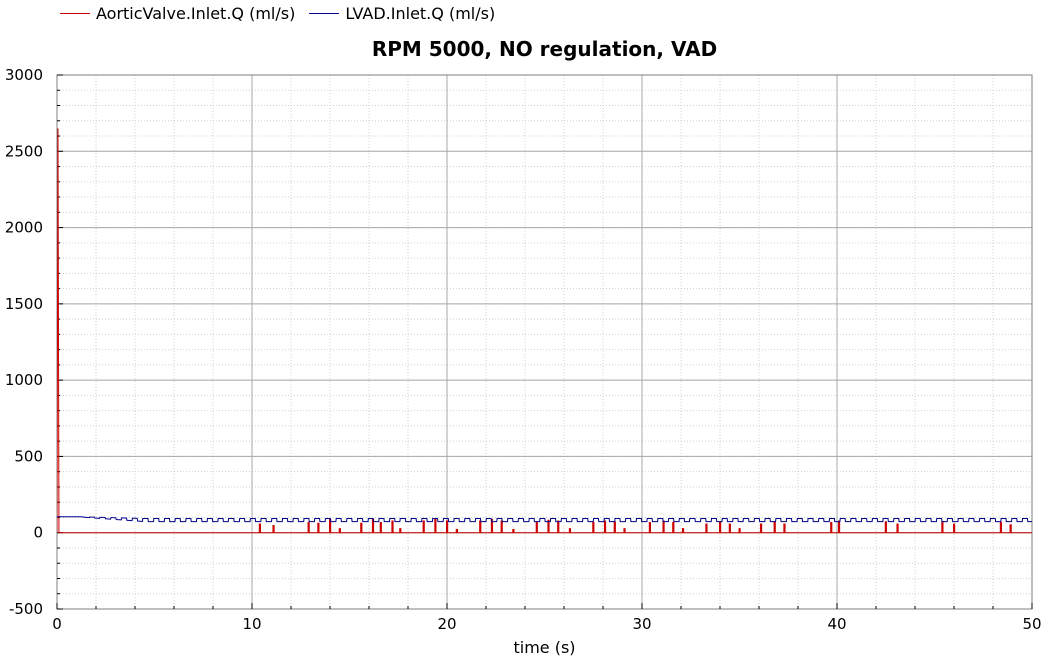 This screenshot has width=1044, height=659. I want to click on x-tick-label: 50, so click(1031, 624).